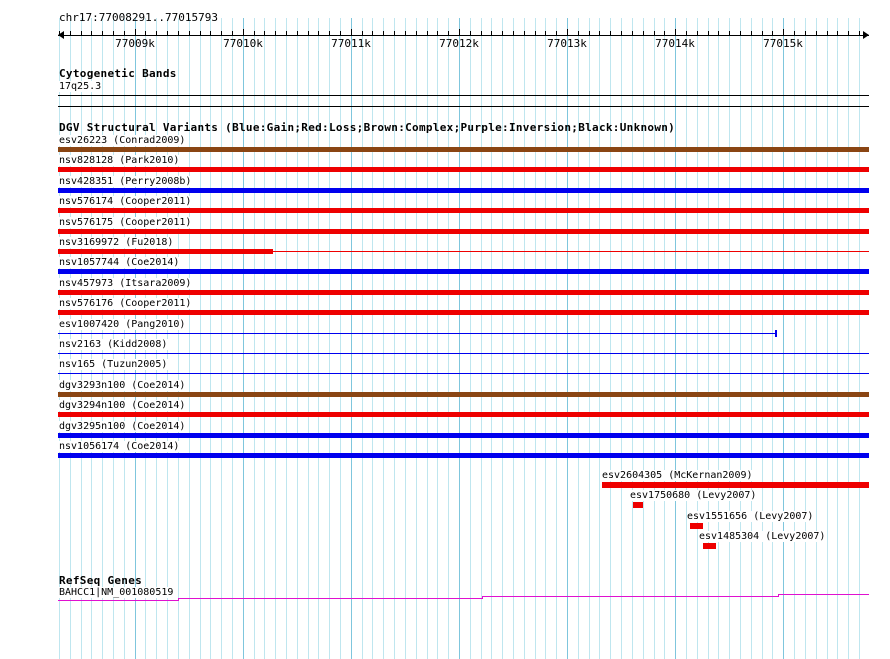 The image size is (890, 659). What do you see at coordinates (120, 262) in the screenshot?
I see `variant-track-label: nsv1057744 (Coe2014)` at bounding box center [120, 262].